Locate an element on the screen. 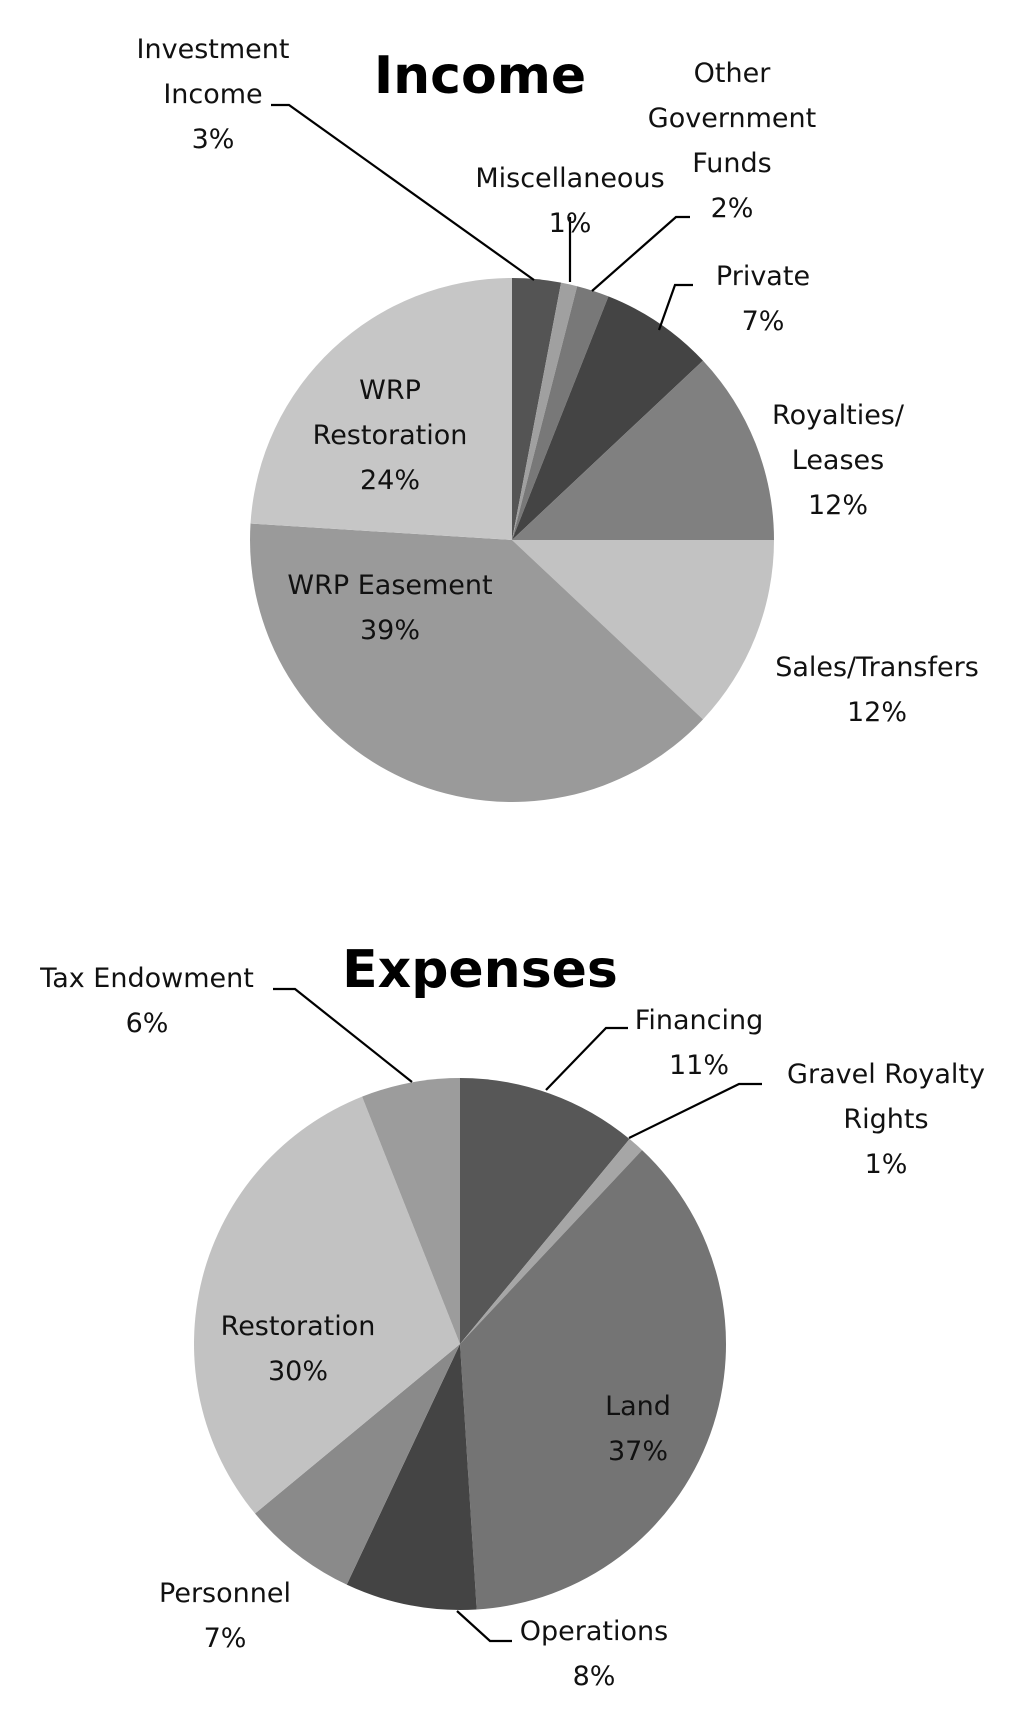 This screenshot has width=1024, height=1717. data-label-line: Royalties/ is located at coordinates (838, 415).